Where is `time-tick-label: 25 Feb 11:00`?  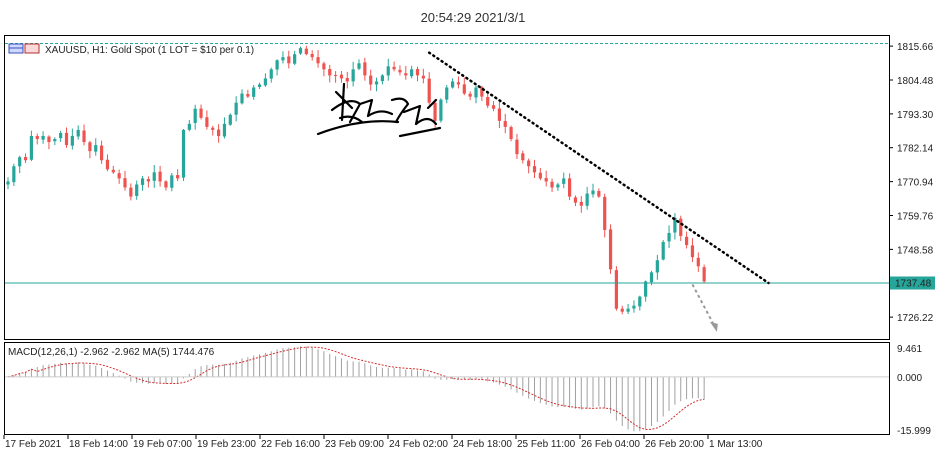
time-tick-label: 25 Feb 11:00 is located at coordinates (546, 444).